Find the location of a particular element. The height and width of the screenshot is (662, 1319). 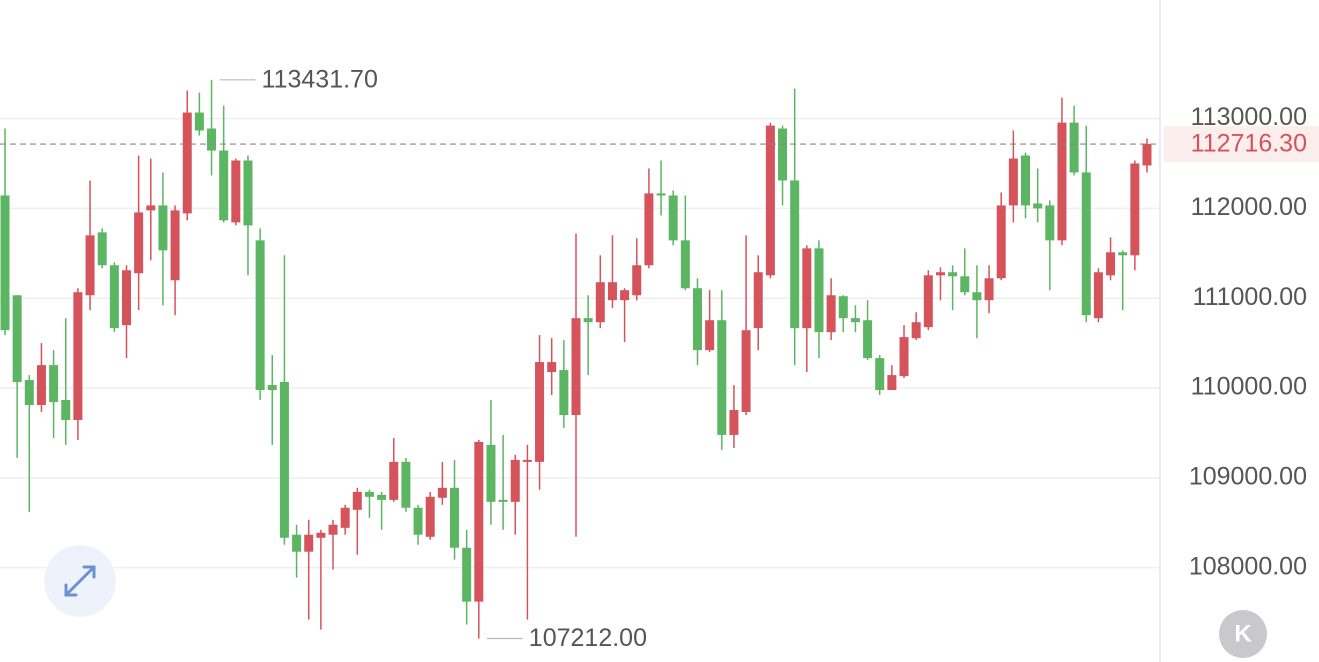

y-tick-label: 111000.00 is located at coordinates (1250, 297).